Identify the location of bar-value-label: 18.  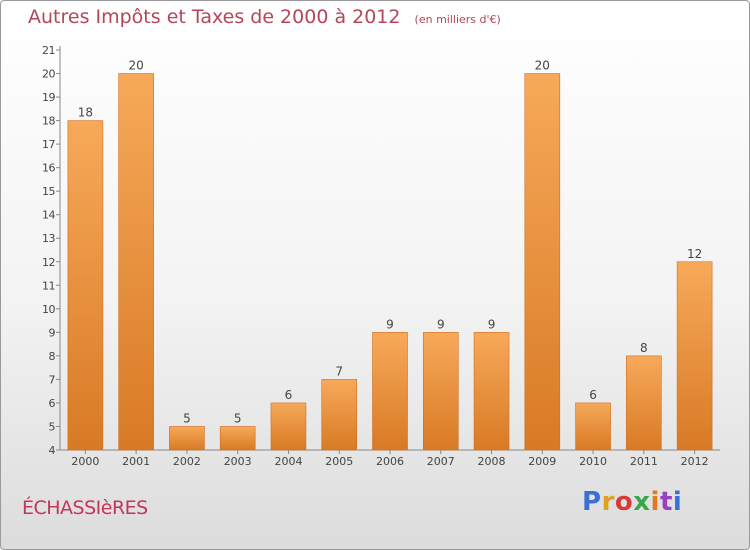
(85, 113).